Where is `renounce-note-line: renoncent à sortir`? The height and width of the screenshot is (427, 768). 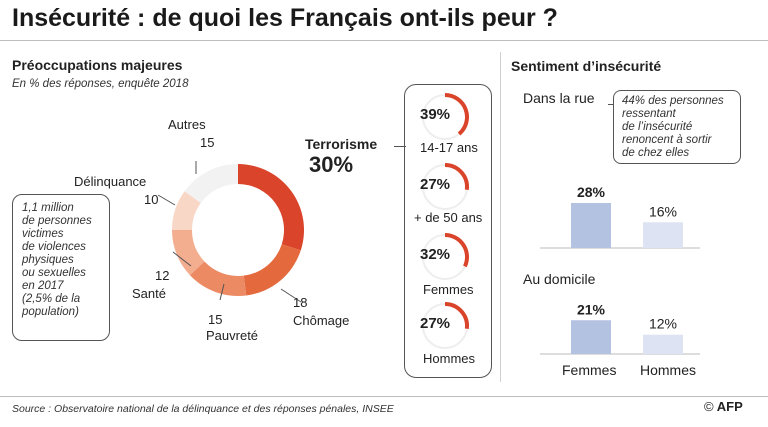
renounce-note-line: renoncent à sortir is located at coordinates (667, 140).